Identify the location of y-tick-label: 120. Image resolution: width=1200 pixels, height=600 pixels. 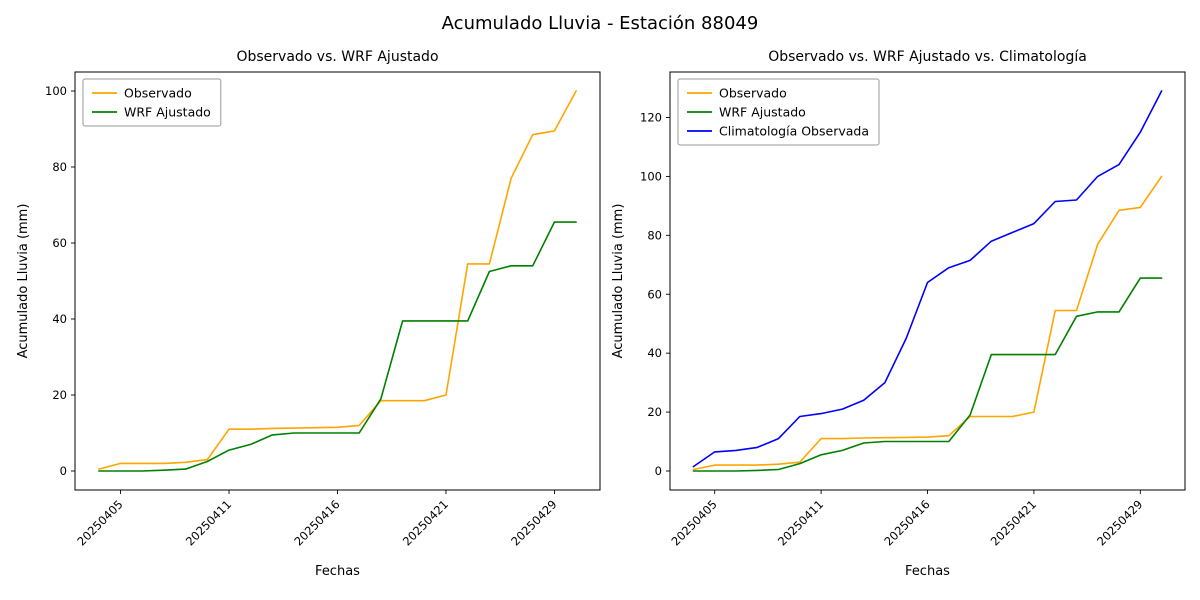
(651, 118).